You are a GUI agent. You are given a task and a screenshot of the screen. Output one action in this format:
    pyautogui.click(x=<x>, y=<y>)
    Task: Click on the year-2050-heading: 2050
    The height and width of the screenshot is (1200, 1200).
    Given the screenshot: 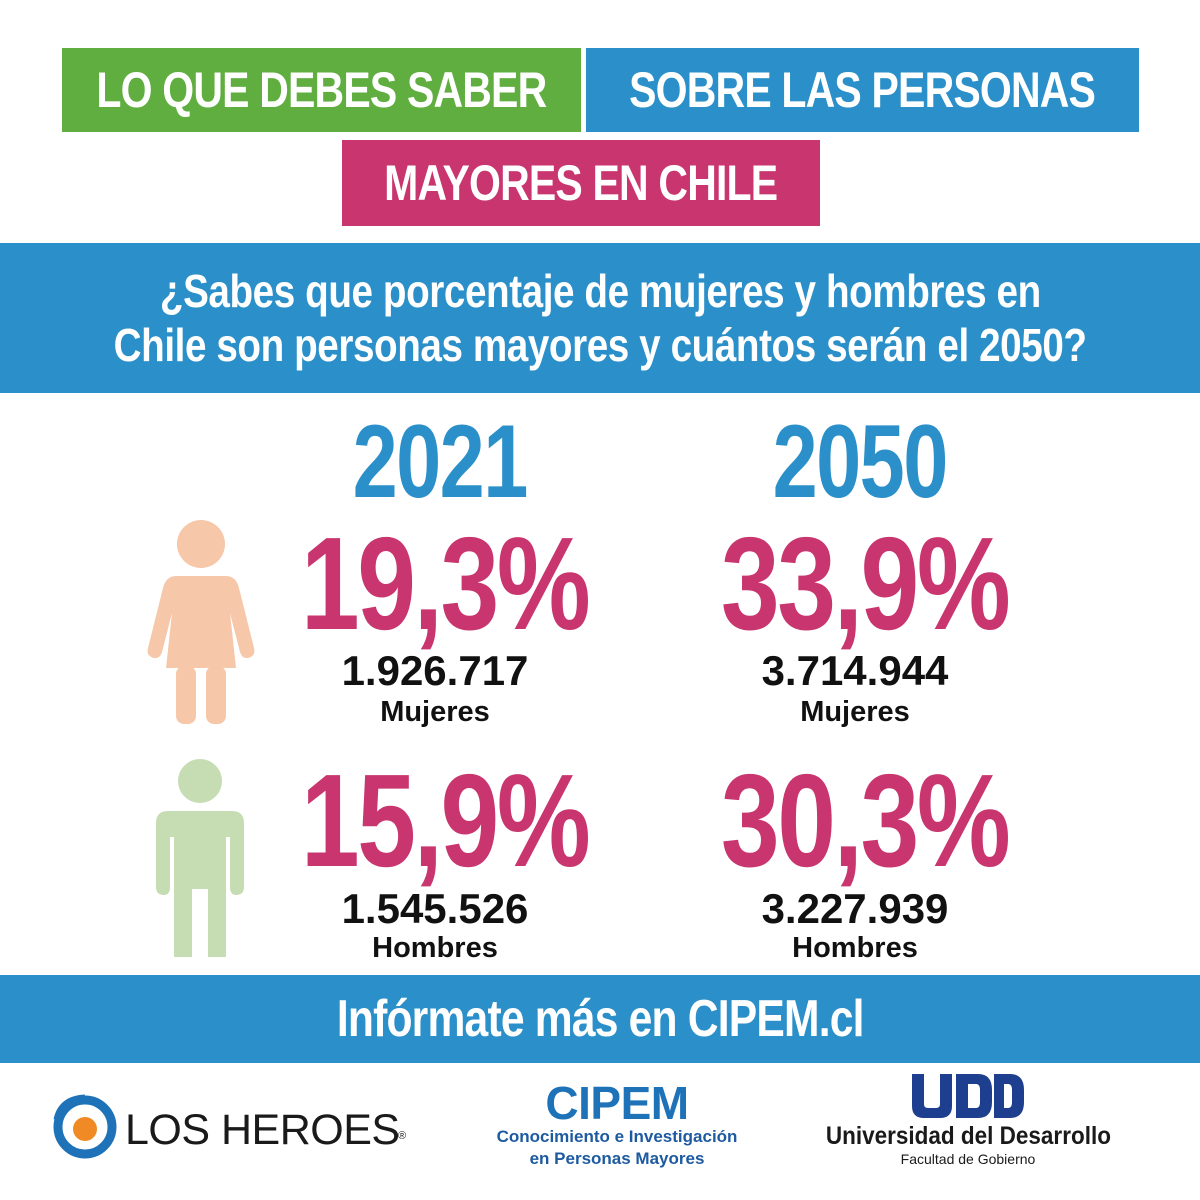 What is the action you would take?
    pyautogui.click(x=860, y=462)
    